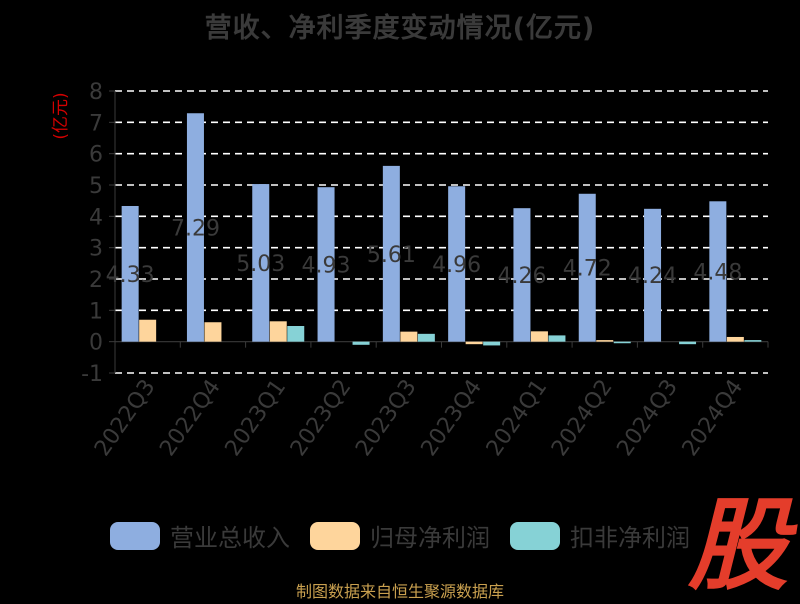 This screenshot has height=604, width=800. What do you see at coordinates (713, 418) in the screenshot?
I see `x-tick-label: 2024Q4` at bounding box center [713, 418].